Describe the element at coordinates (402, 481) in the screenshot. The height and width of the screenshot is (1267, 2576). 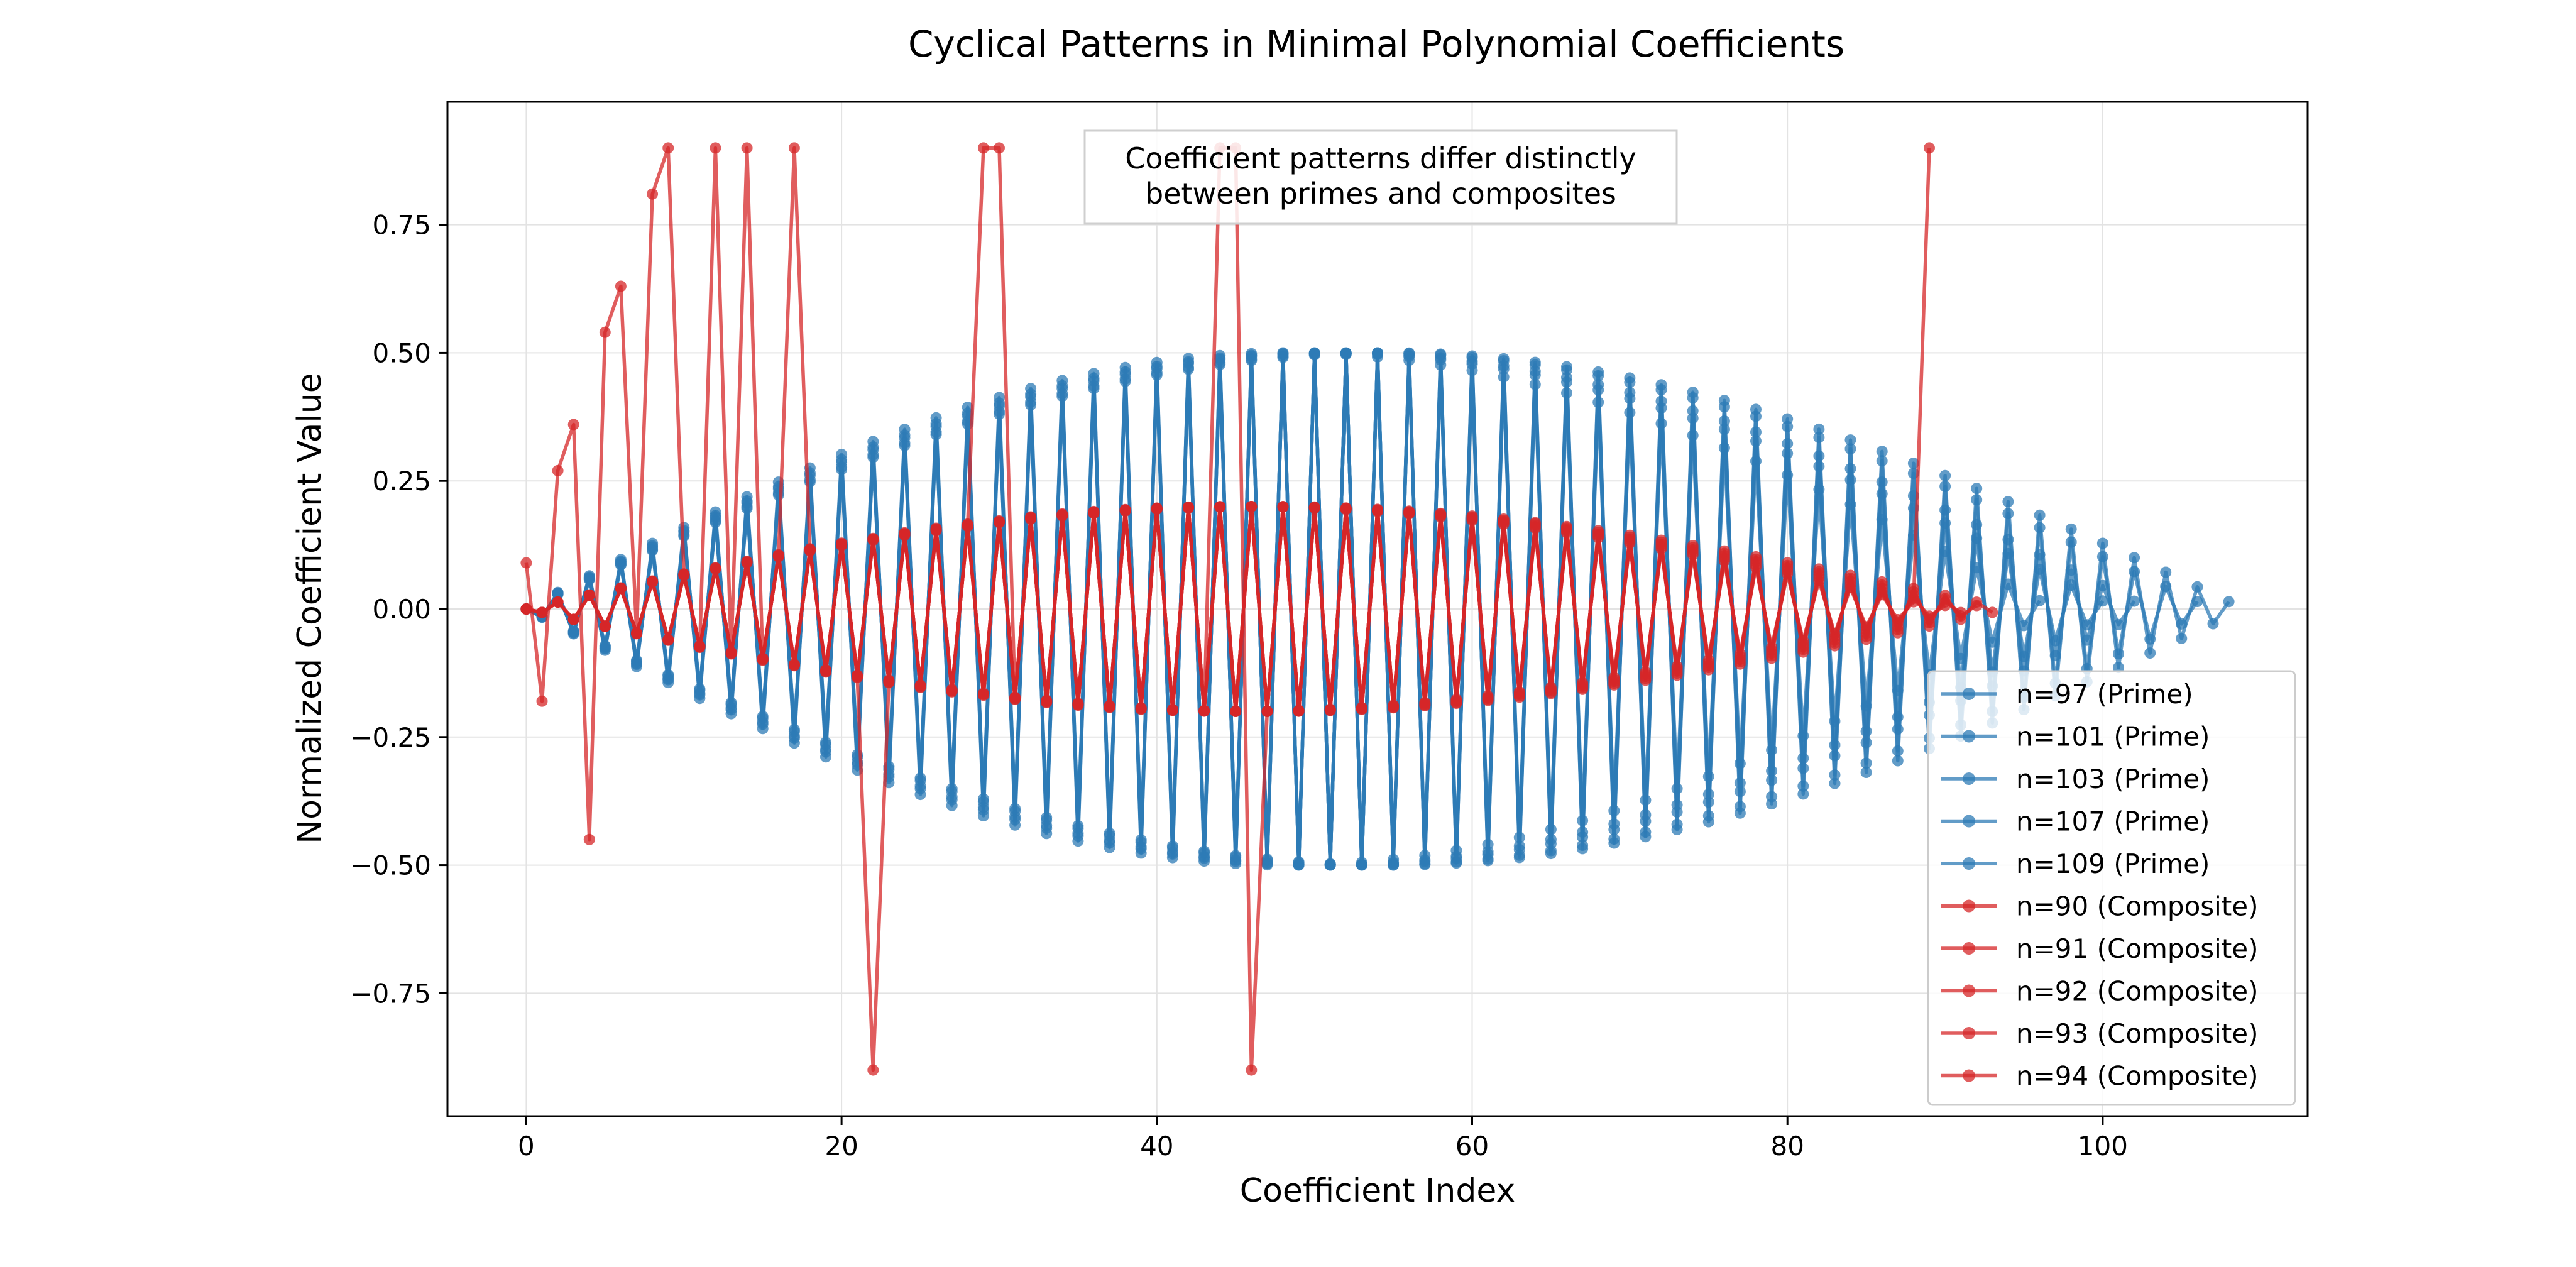
I see `y-tick-label: 0.25` at that location.